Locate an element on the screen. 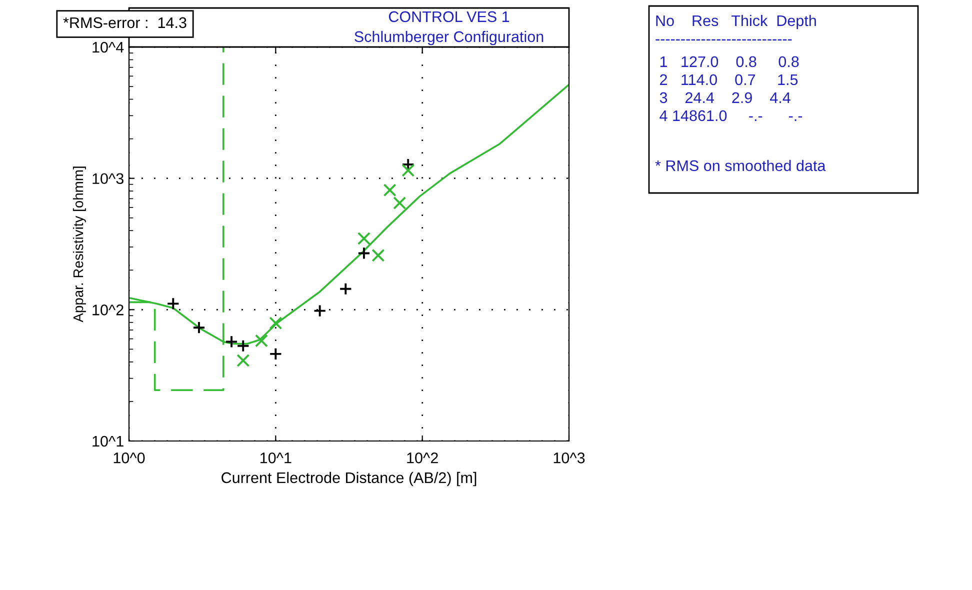  text: No Res Thick Depth is located at coordinates (736, 22).